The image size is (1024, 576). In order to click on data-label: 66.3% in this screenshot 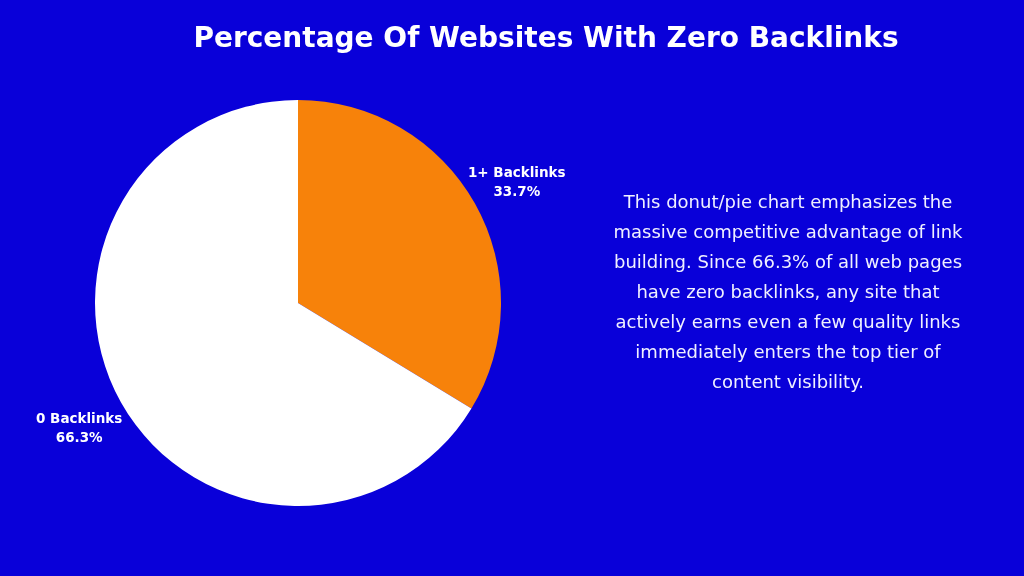, I will do `click(79, 436)`.